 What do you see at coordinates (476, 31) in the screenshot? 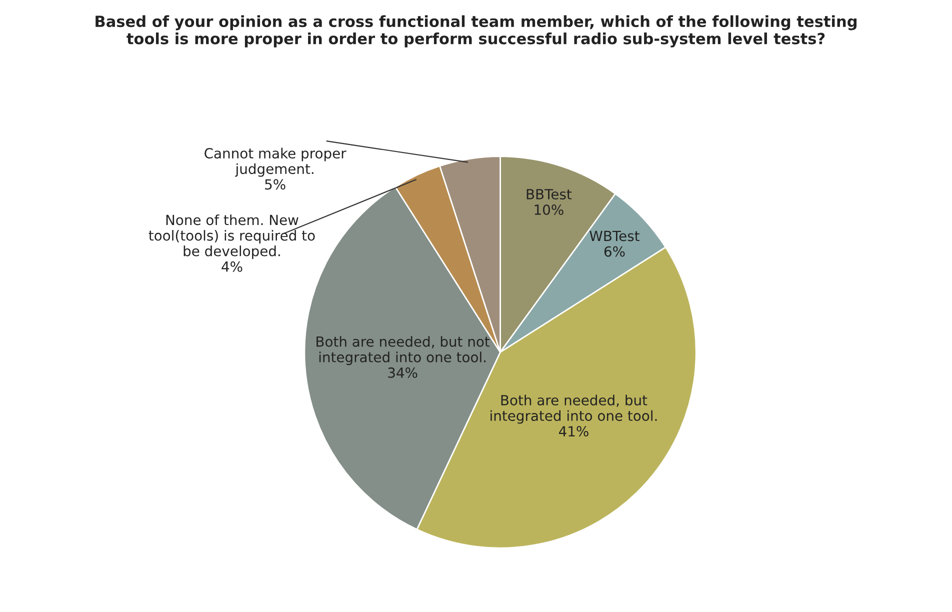
I see `chart-title: Based of your opinion as a cross functional team member, which of the following testing tools is more proper in order to perform successful radio sub-system level tests?` at bounding box center [476, 31].